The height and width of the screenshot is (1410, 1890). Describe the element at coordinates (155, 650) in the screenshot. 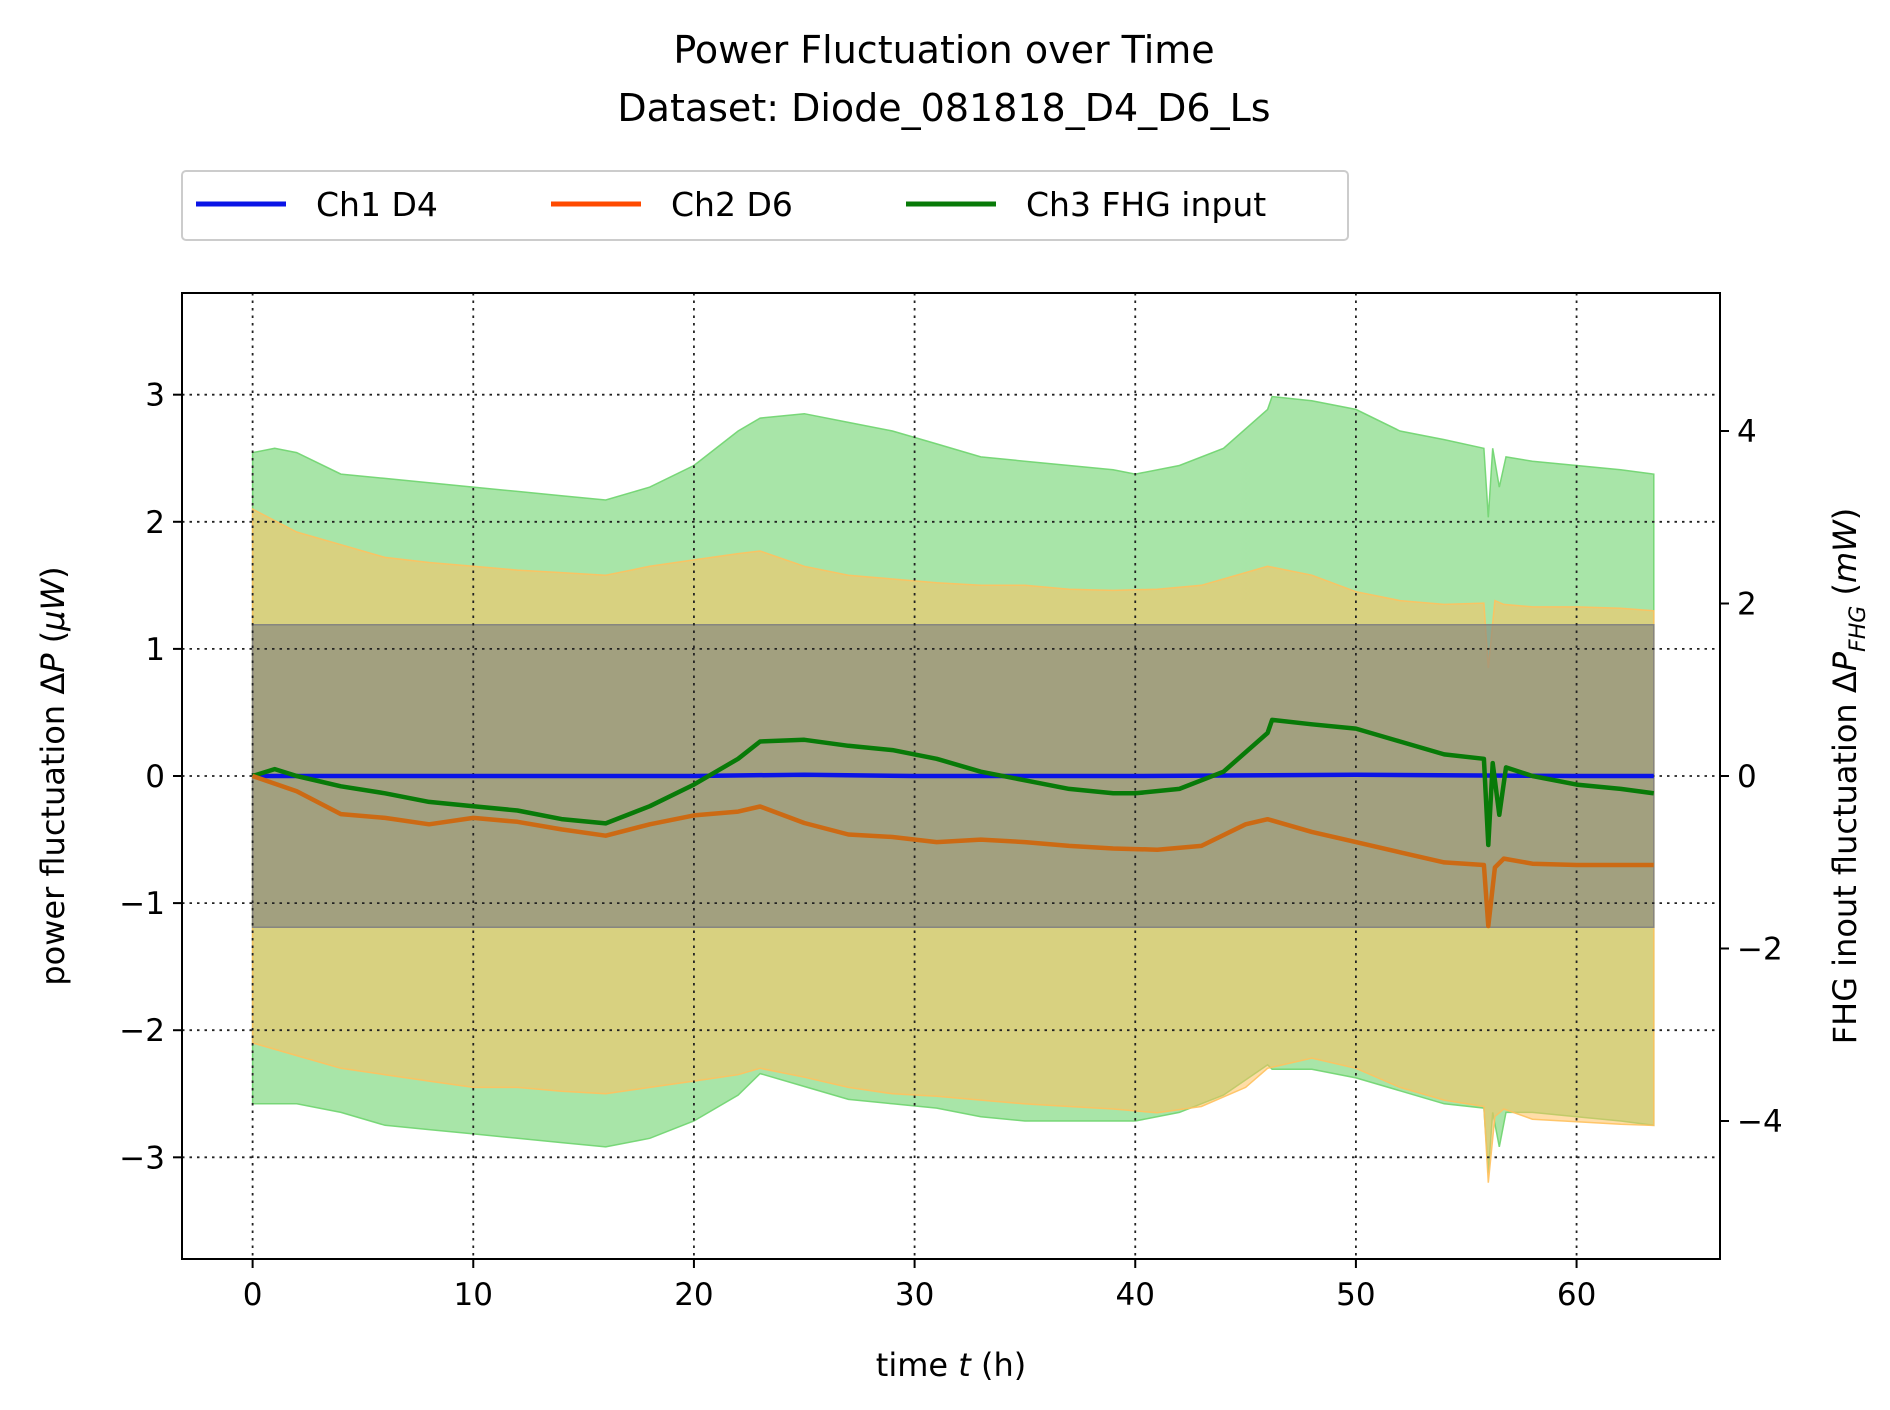

I see `y-tick-label: 1` at that location.